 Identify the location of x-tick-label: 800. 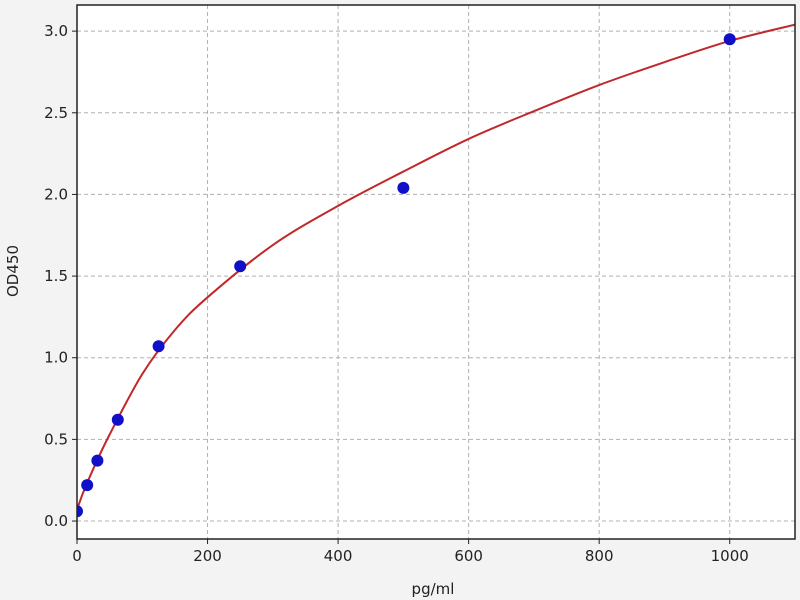
(599, 556).